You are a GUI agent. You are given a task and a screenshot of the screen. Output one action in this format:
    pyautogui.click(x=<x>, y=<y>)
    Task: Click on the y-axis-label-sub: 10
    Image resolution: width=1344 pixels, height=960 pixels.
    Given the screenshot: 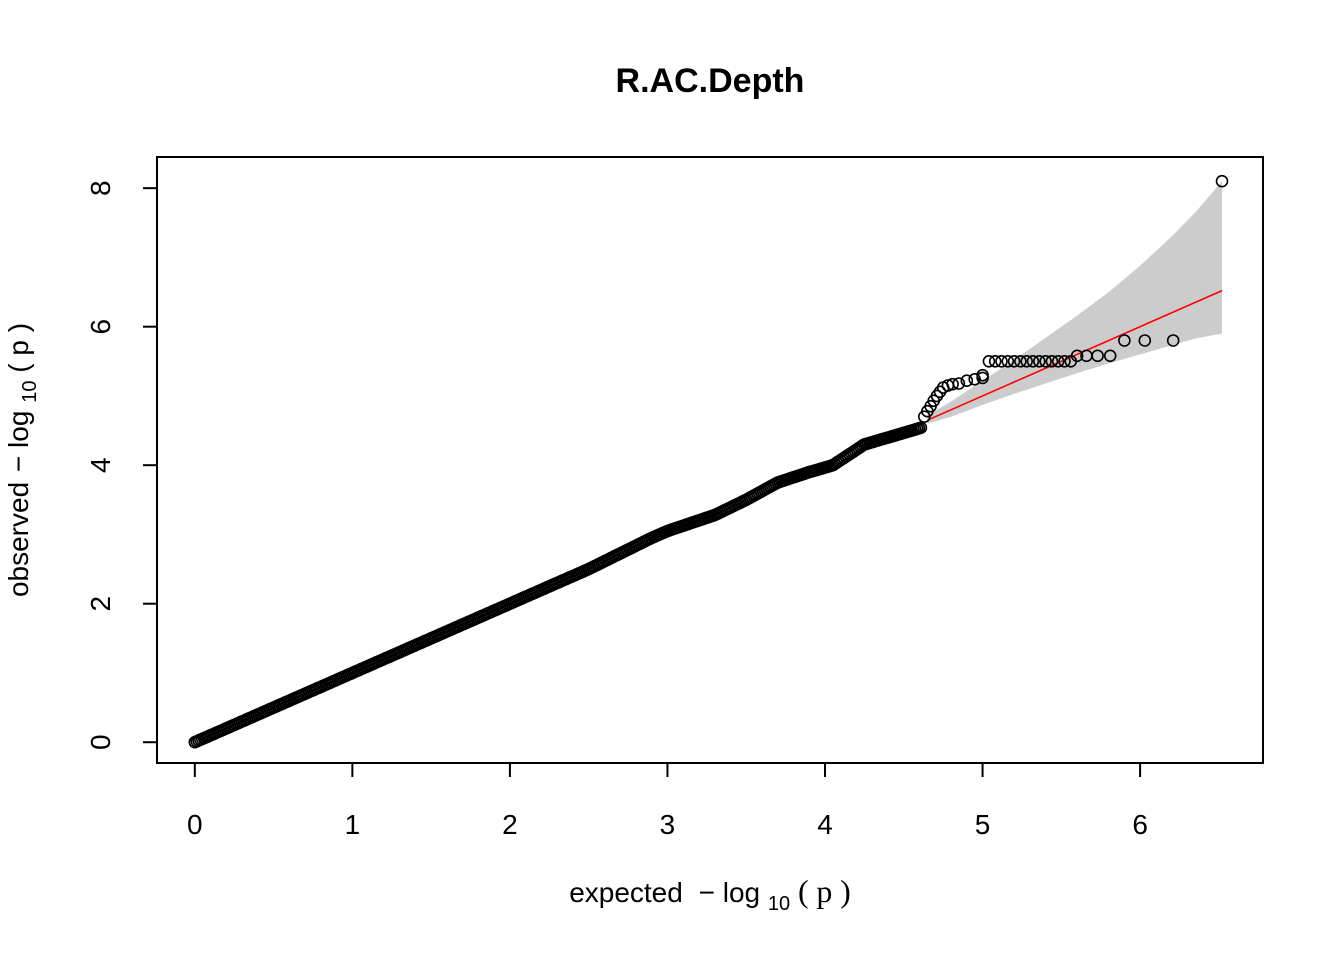 What is the action you would take?
    pyautogui.click(x=30, y=392)
    